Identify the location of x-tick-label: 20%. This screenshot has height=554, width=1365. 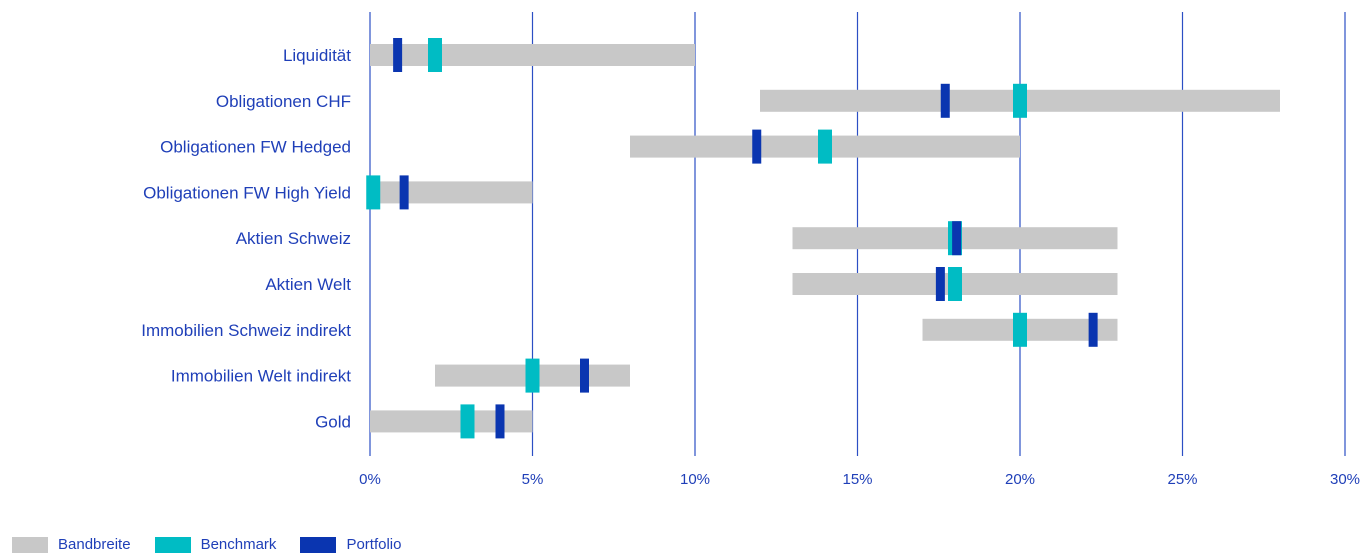
(1020, 479).